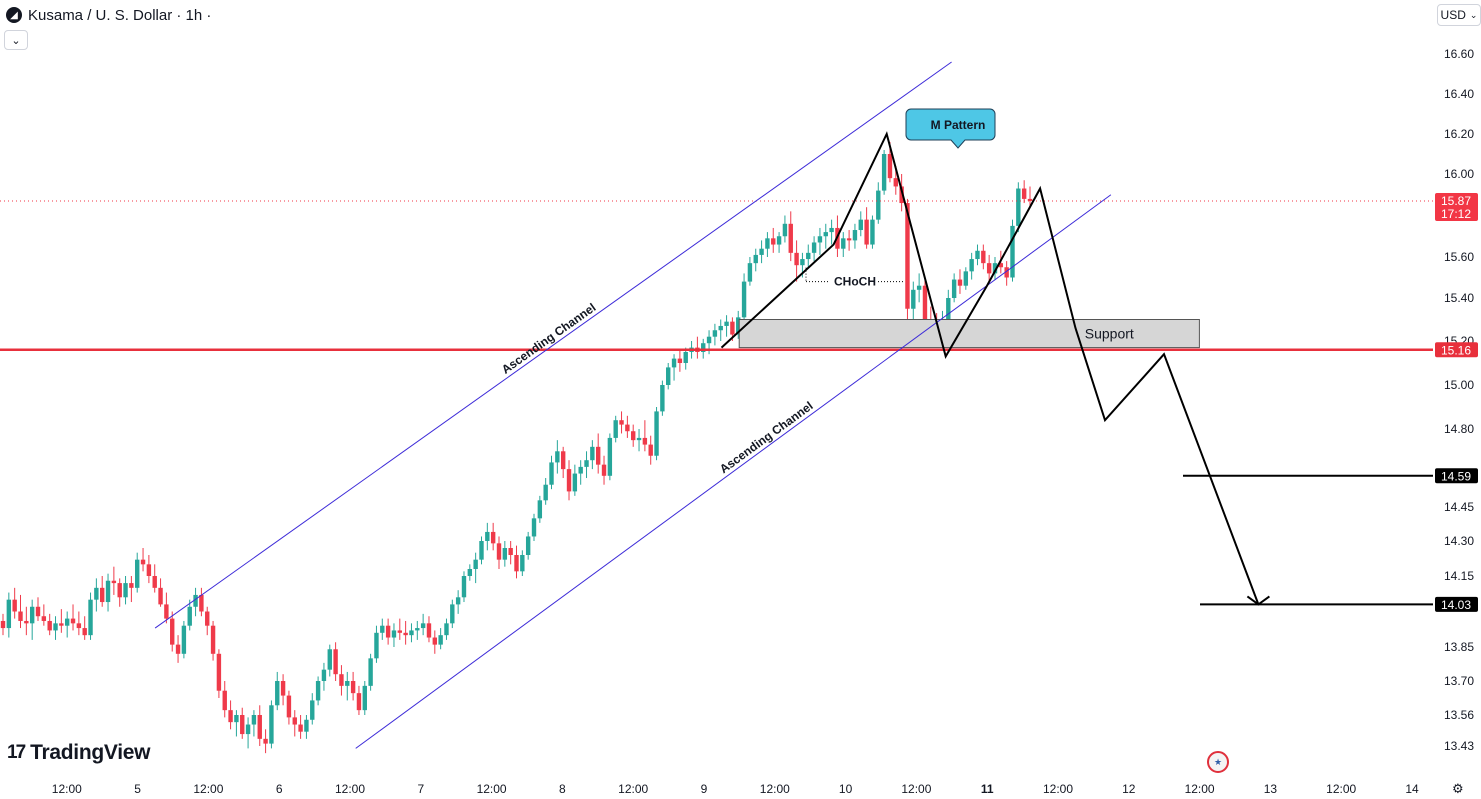  I want to click on settings-gear-icon: ⚙, so click(1458, 788).